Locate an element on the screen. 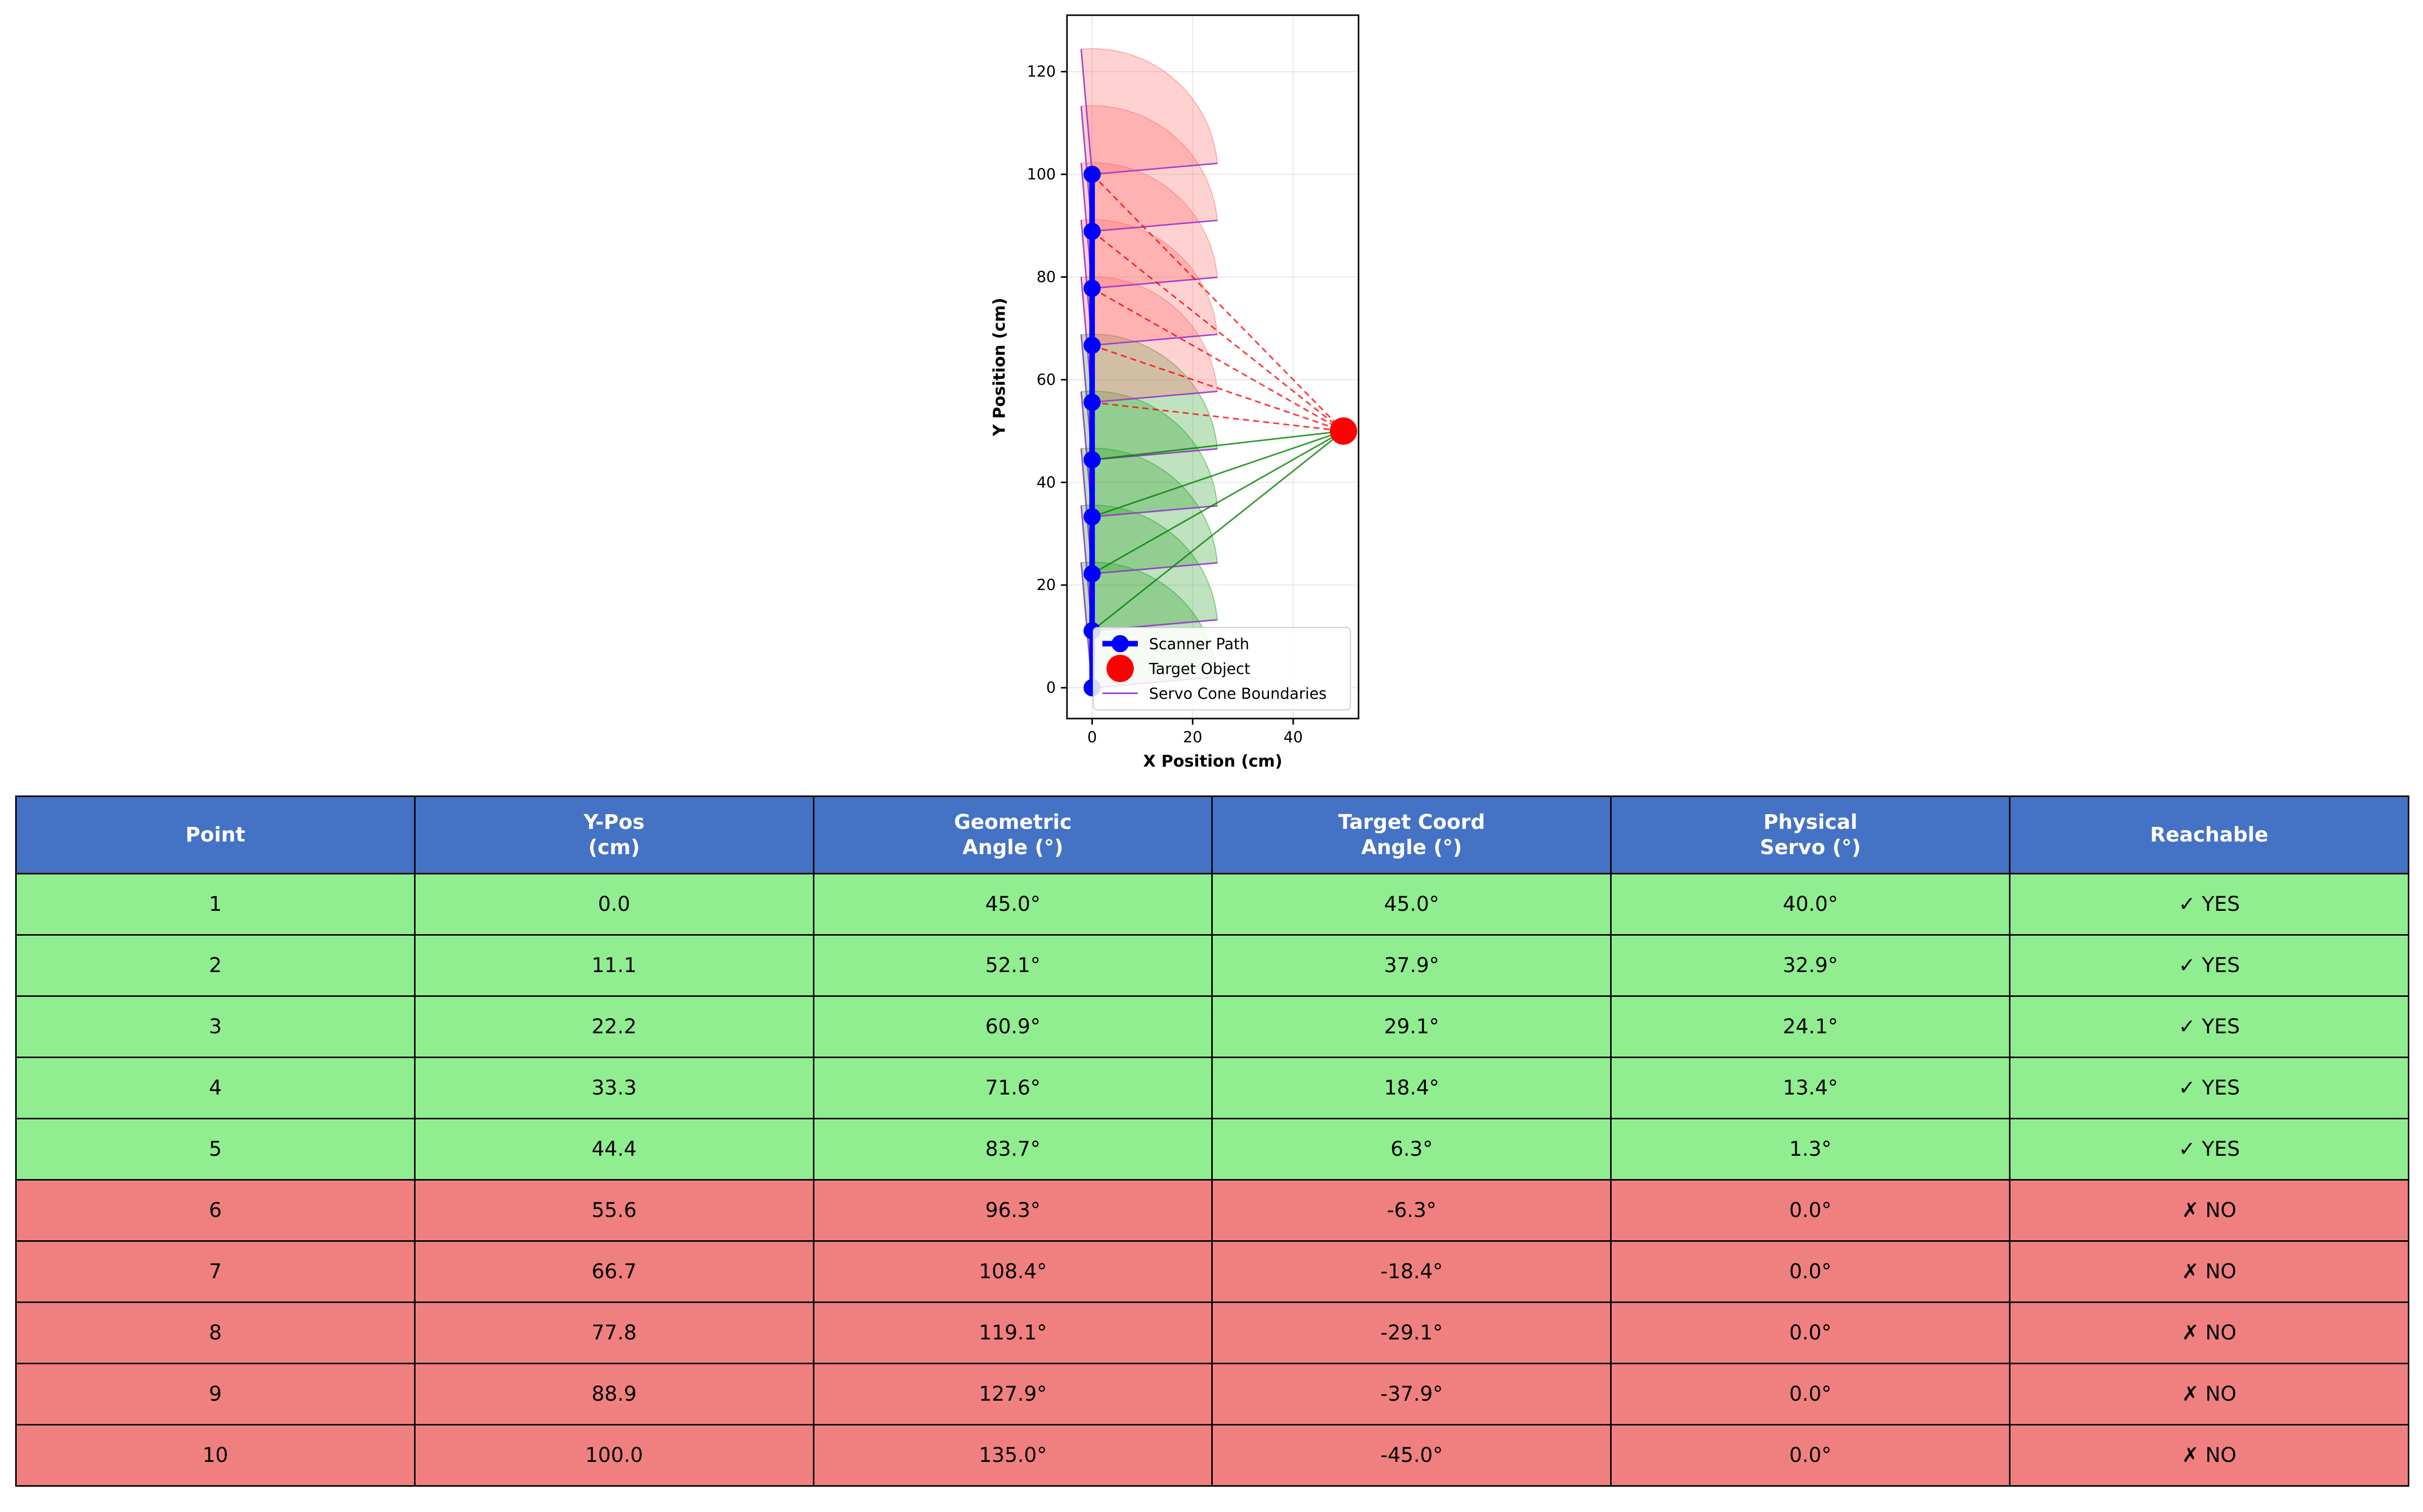 This screenshot has width=2423, height=1512. plot-border is located at coordinates (1213, 367).